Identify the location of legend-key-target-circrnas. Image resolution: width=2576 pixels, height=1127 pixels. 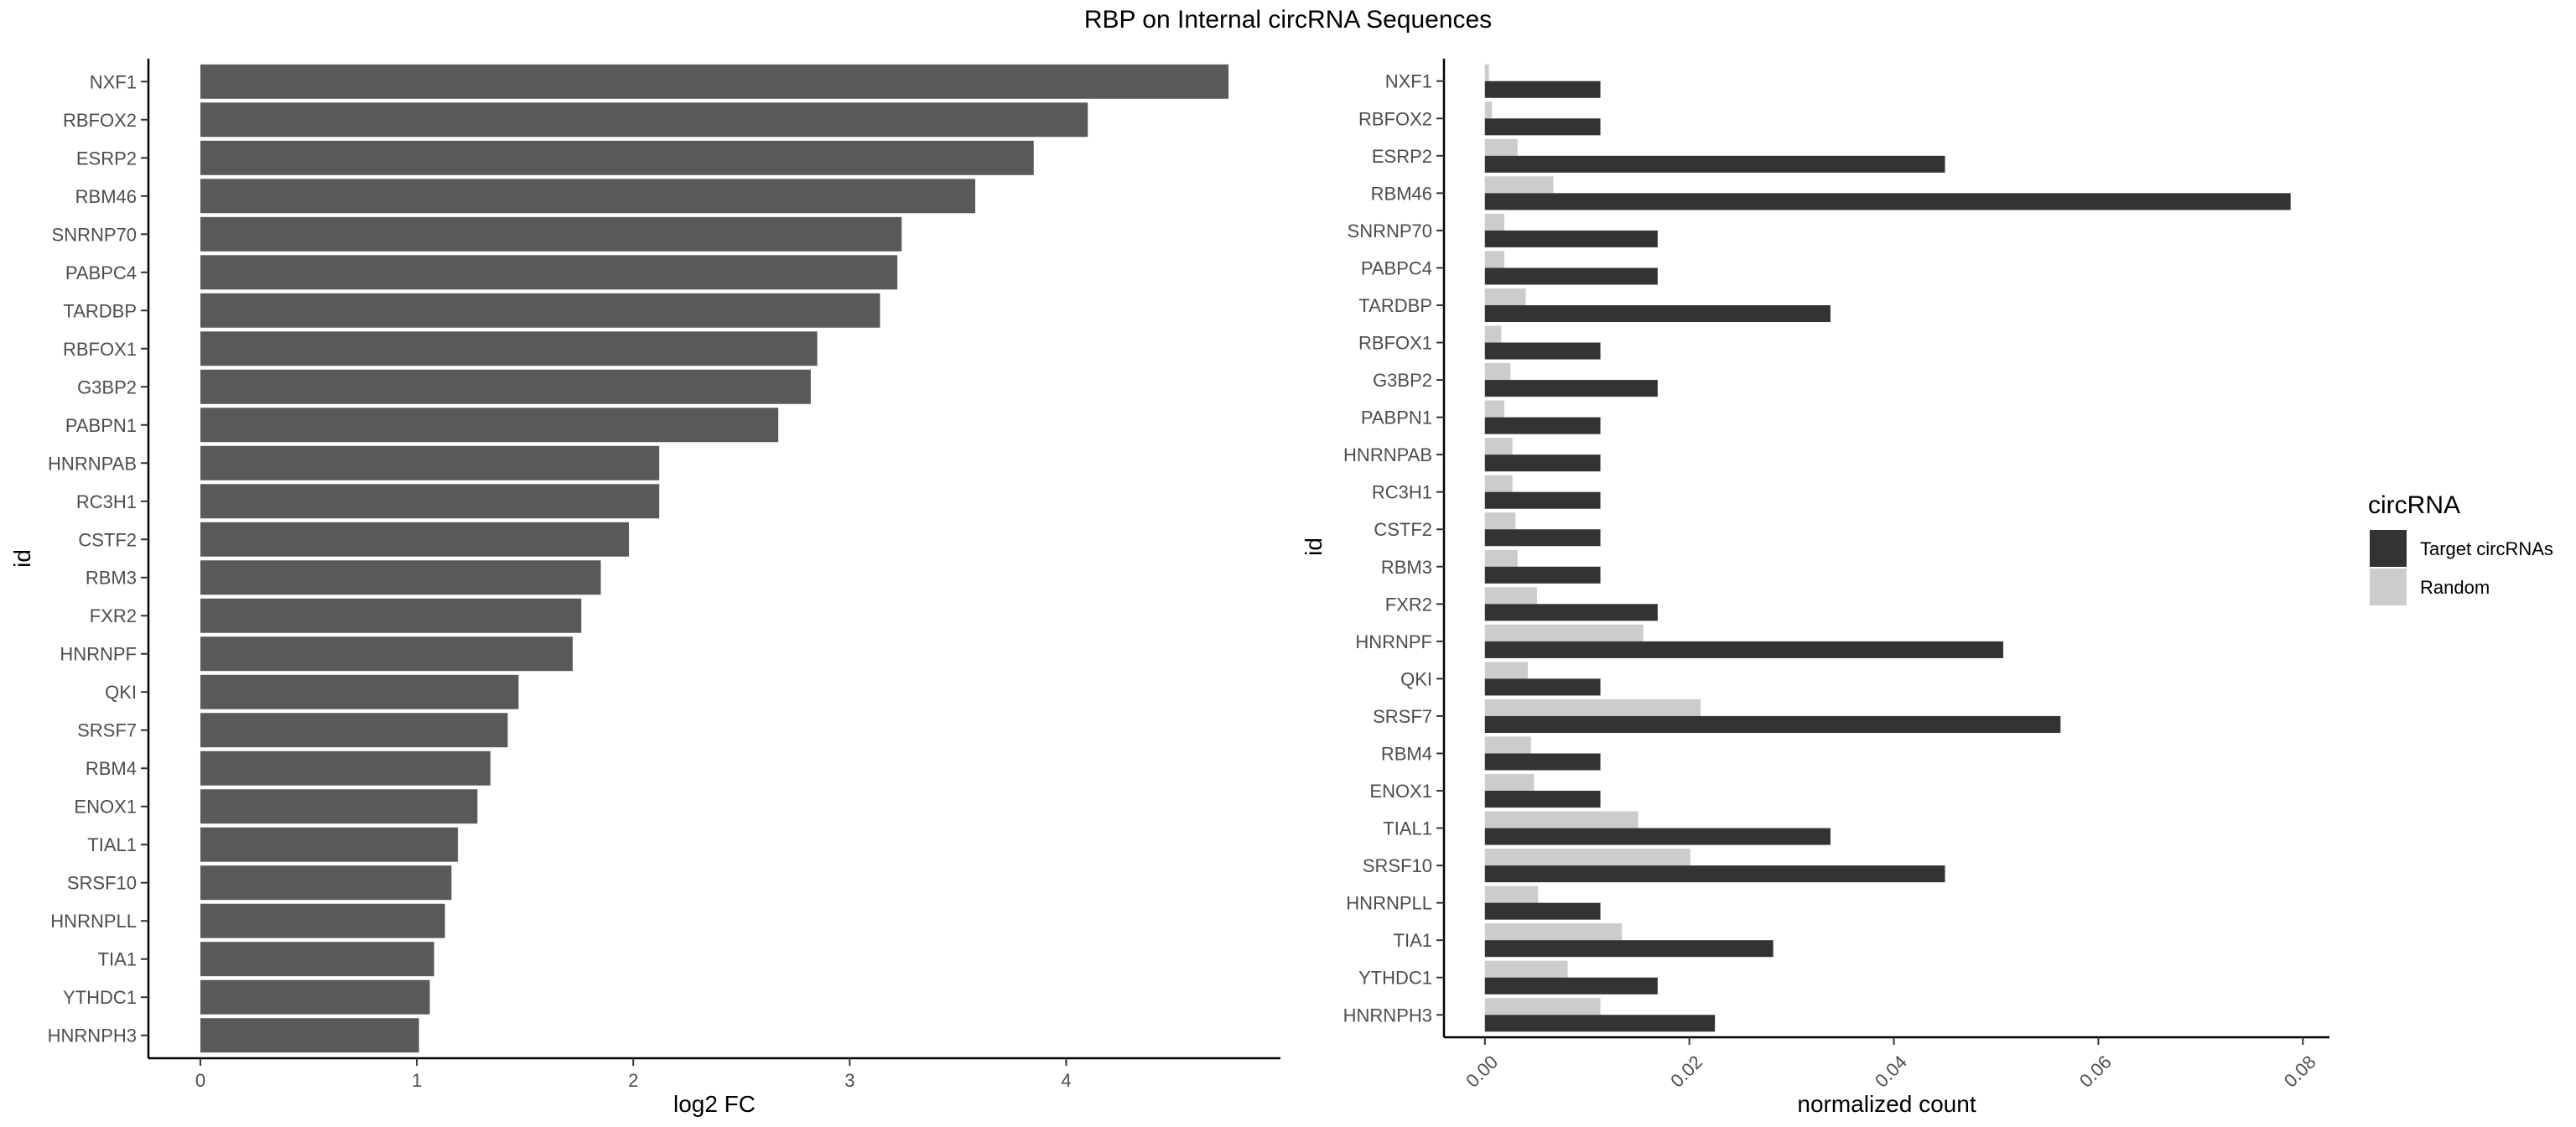
(2388, 548).